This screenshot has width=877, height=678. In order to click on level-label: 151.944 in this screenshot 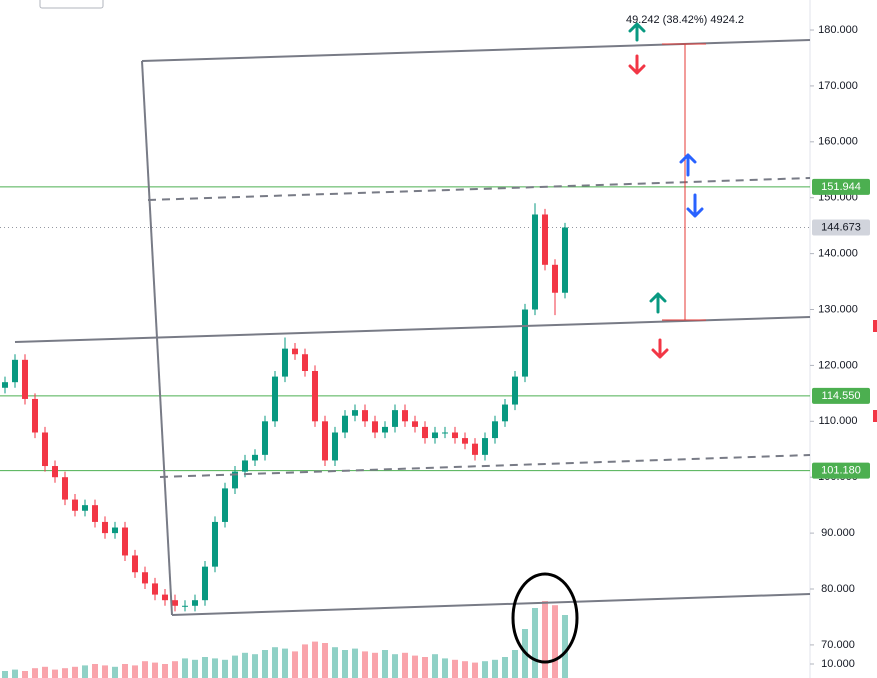, I will do `click(841, 187)`.